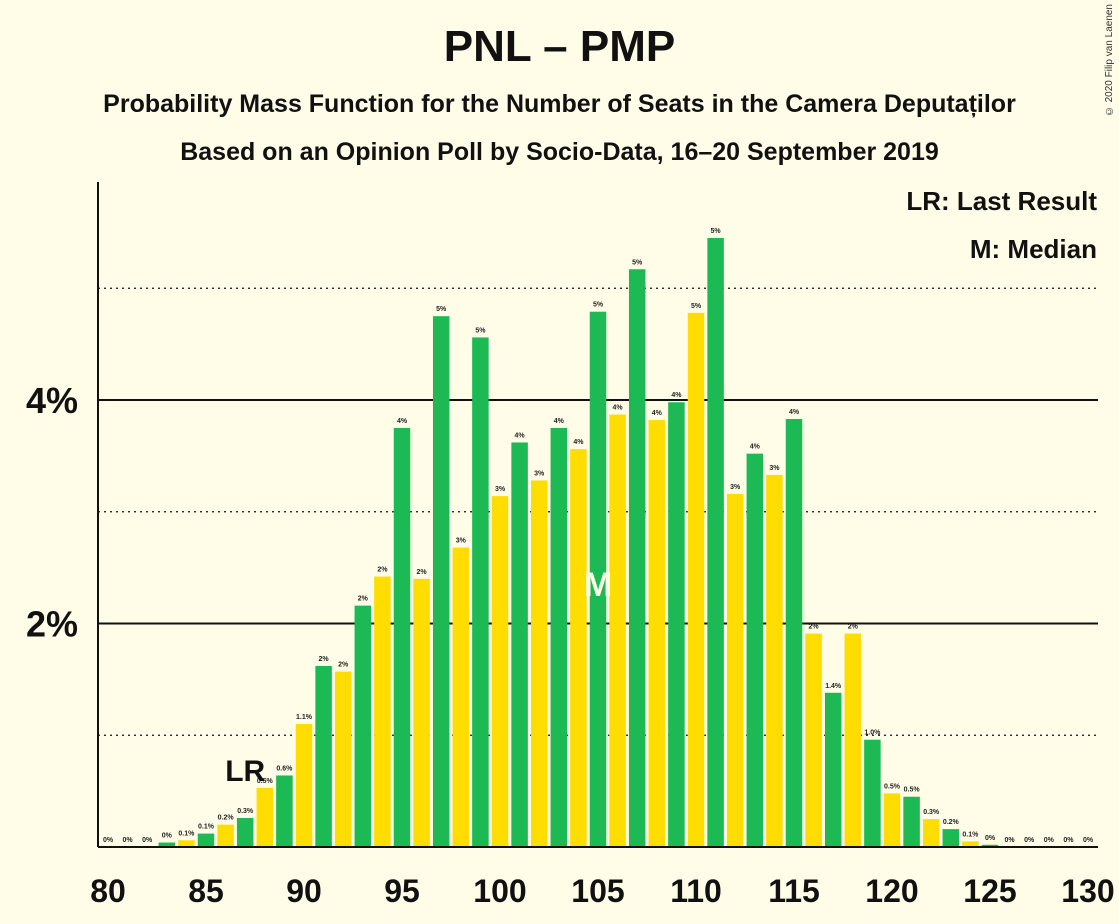 This screenshot has height=924, width=1119. Describe the element at coordinates (794, 412) in the screenshot. I see `data-label-seat-115: 4%` at that location.